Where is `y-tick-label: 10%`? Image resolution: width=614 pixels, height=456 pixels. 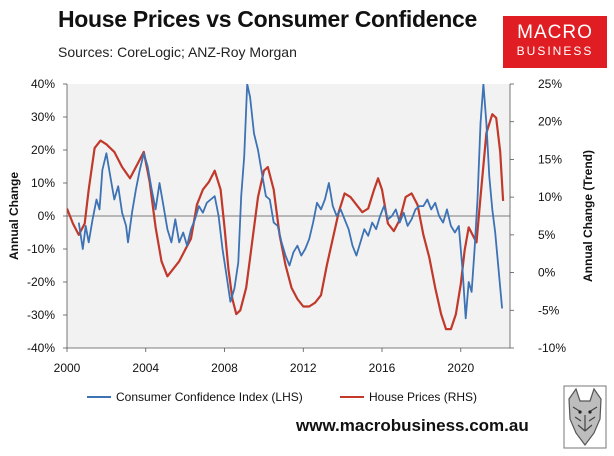 y-tick-label: 10% is located at coordinates (43, 183).